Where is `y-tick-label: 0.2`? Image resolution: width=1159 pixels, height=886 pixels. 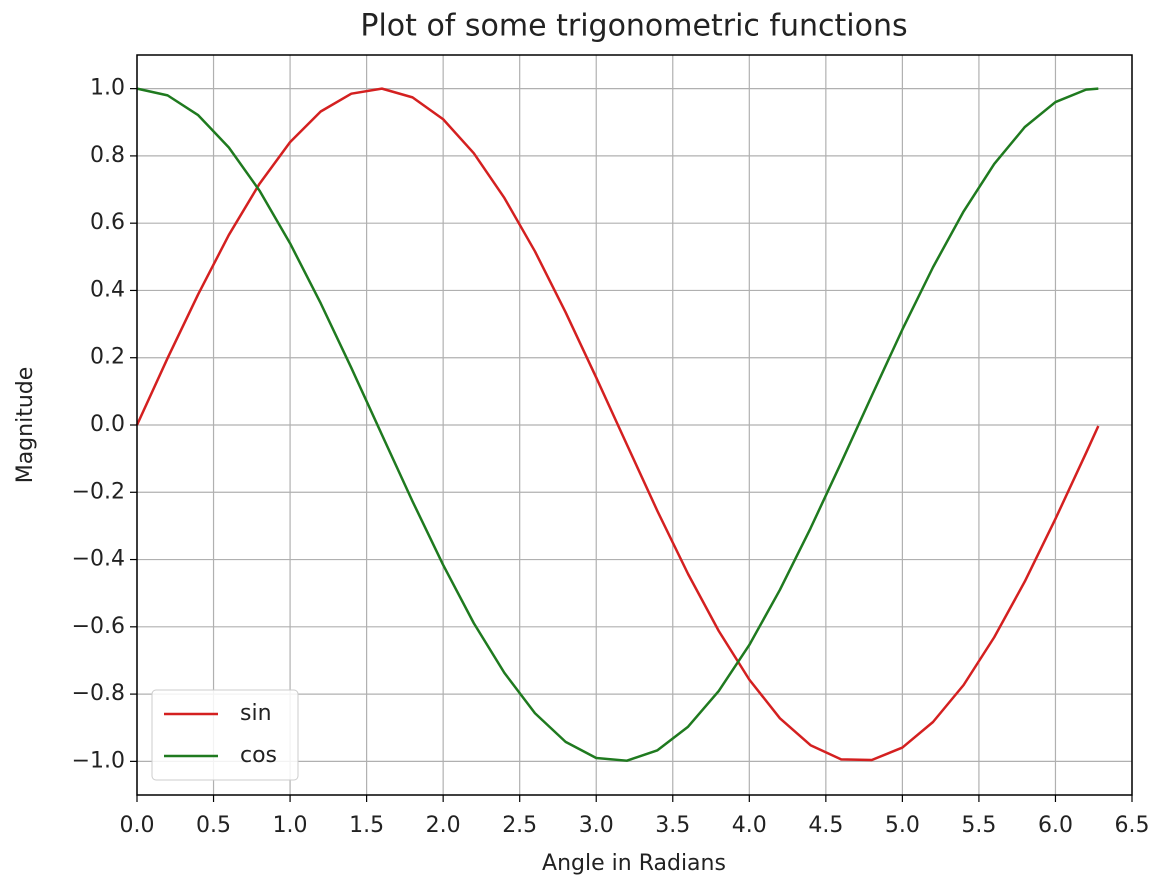 y-tick-label: 0.2 is located at coordinates (107, 357).